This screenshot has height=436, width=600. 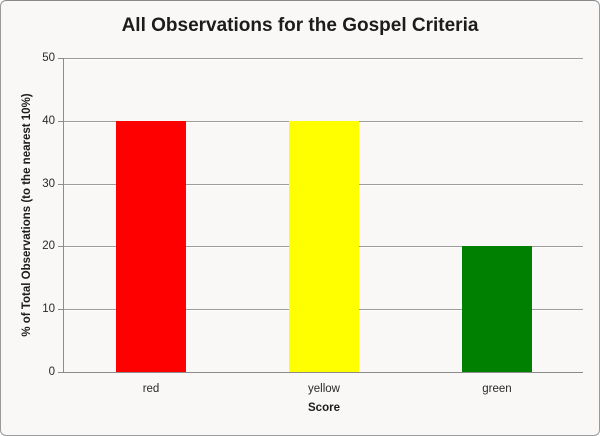 What do you see at coordinates (48, 309) in the screenshot?
I see `y-tick-label-10: 10` at bounding box center [48, 309].